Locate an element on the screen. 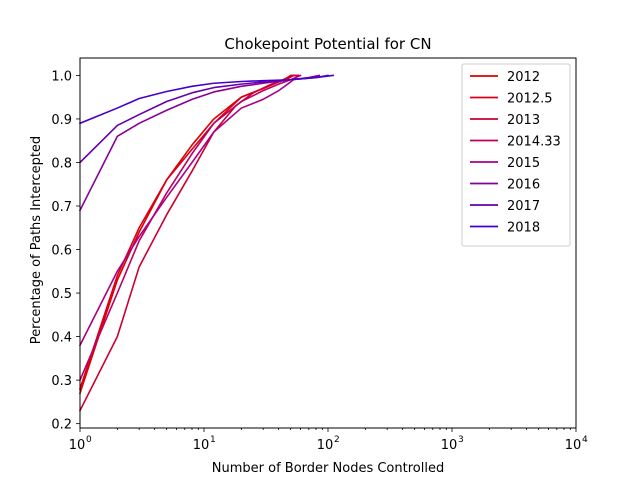 The image size is (640, 480). x-tick-exponent: 4 is located at coordinates (585, 440).